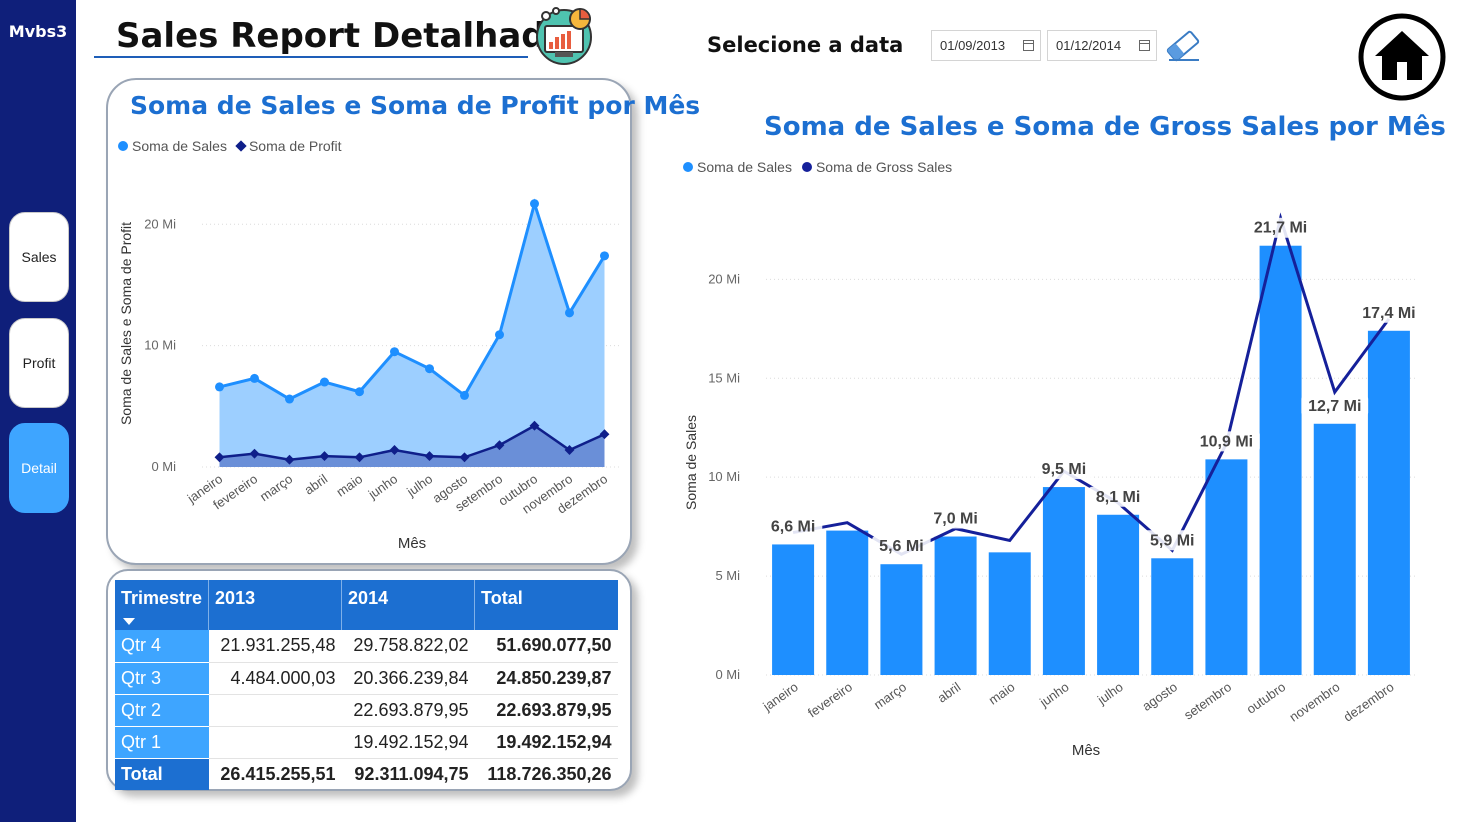  Describe the element at coordinates (39, 363) in the screenshot. I see `nav-button-profit: Profit` at that location.